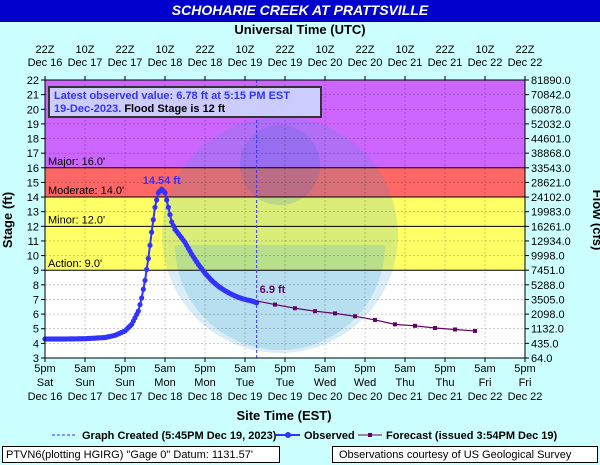 This screenshot has height=465, width=600. Describe the element at coordinates (283, 415) in the screenshot. I see `bottom-axis-title: Site Time (EST)` at that location.